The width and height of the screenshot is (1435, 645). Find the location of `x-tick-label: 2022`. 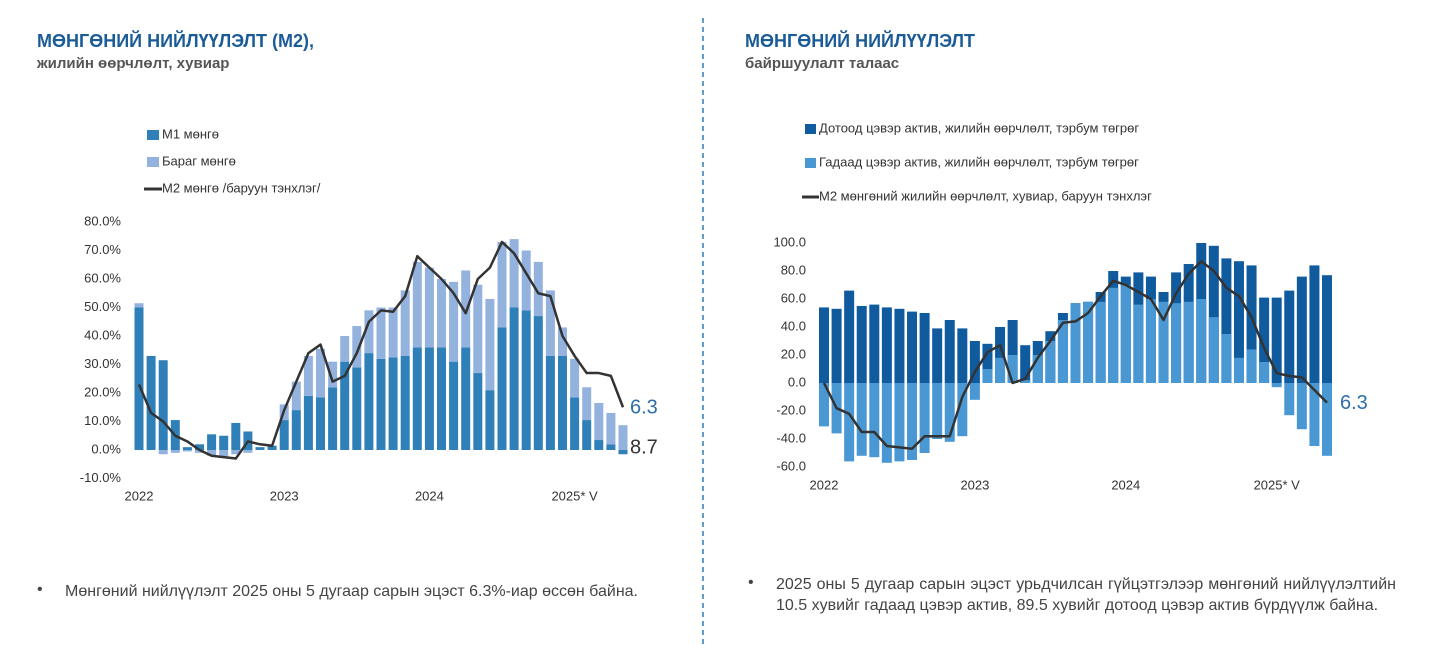

x-tick-label: 2022 is located at coordinates (139, 495).